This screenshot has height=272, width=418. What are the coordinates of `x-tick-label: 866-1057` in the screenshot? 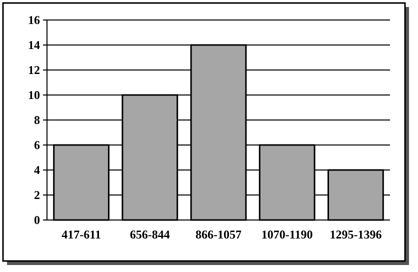 It's located at (219, 235).